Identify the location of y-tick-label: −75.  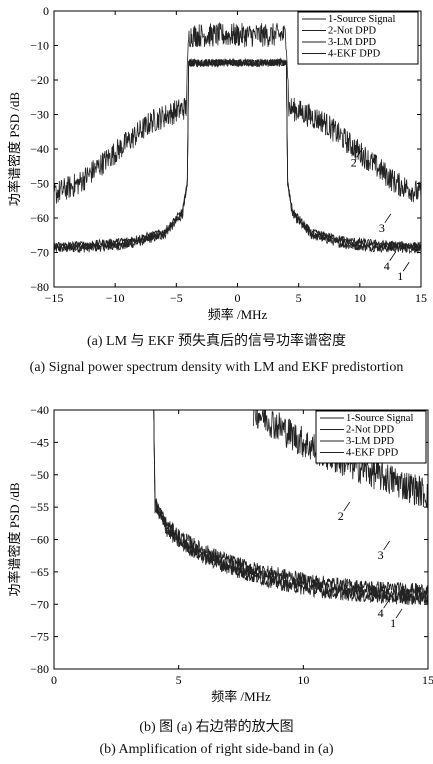
(39, 637).